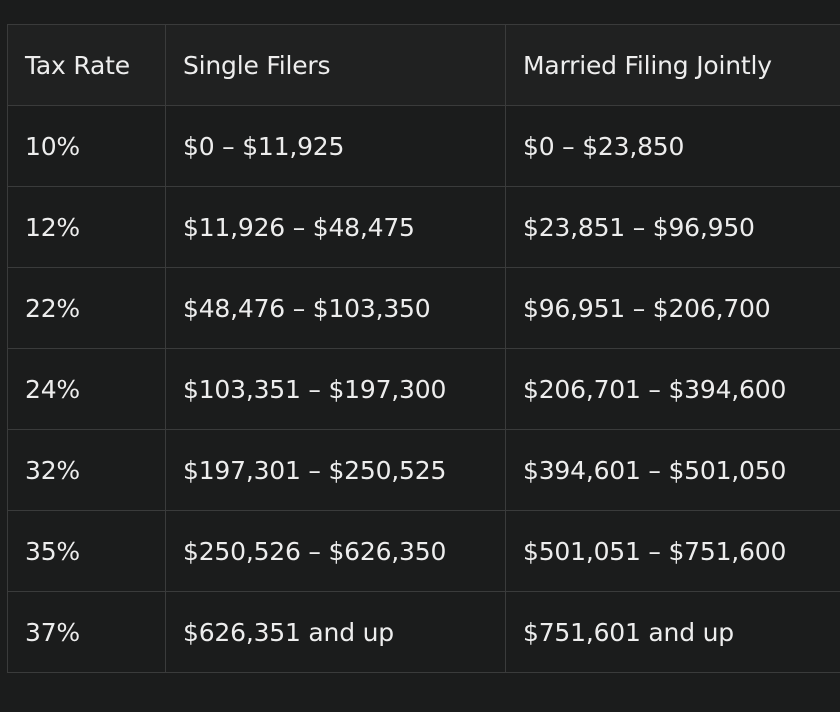  What do you see at coordinates (672, 308) in the screenshot?
I see `married-filing-jointly-cell: $96,951 – $206,700` at bounding box center [672, 308].